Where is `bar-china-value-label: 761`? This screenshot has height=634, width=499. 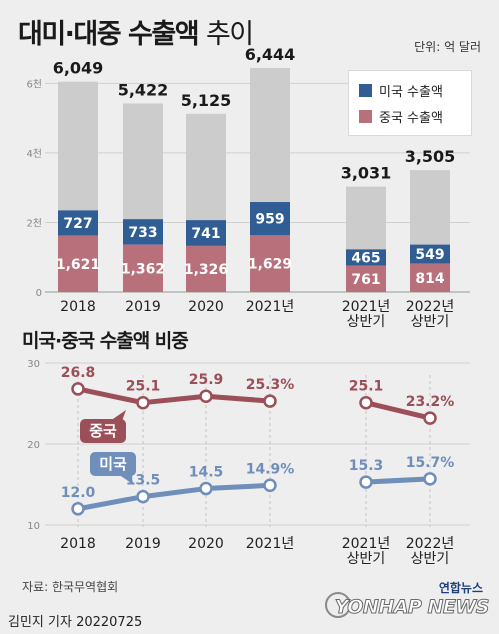
bar-china-value-label: 761 is located at coordinates (365, 280).